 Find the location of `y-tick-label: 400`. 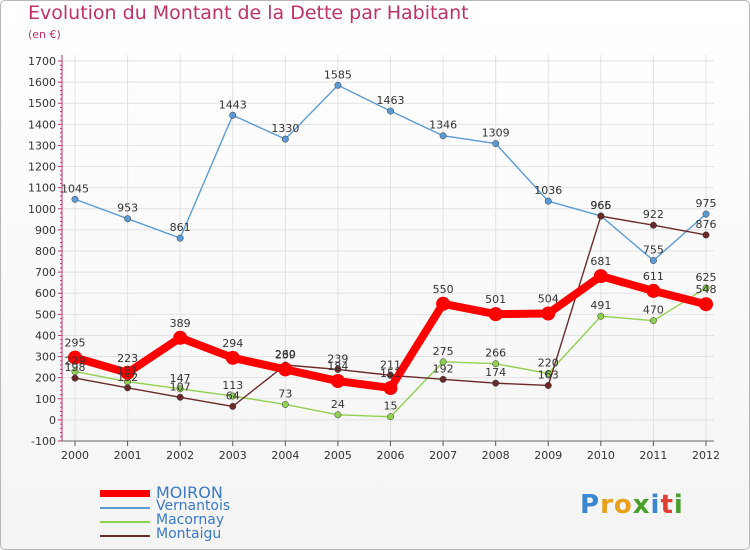

y-tick-label: 400 is located at coordinates (45, 335).